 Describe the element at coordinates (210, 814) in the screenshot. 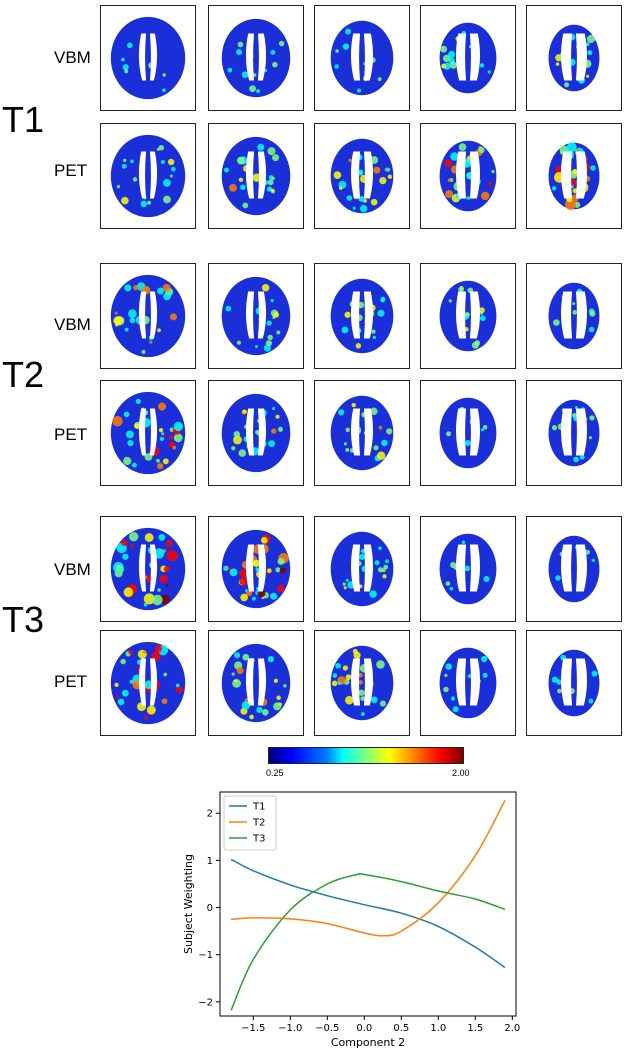

I see `y-tick-label: 2` at that location.